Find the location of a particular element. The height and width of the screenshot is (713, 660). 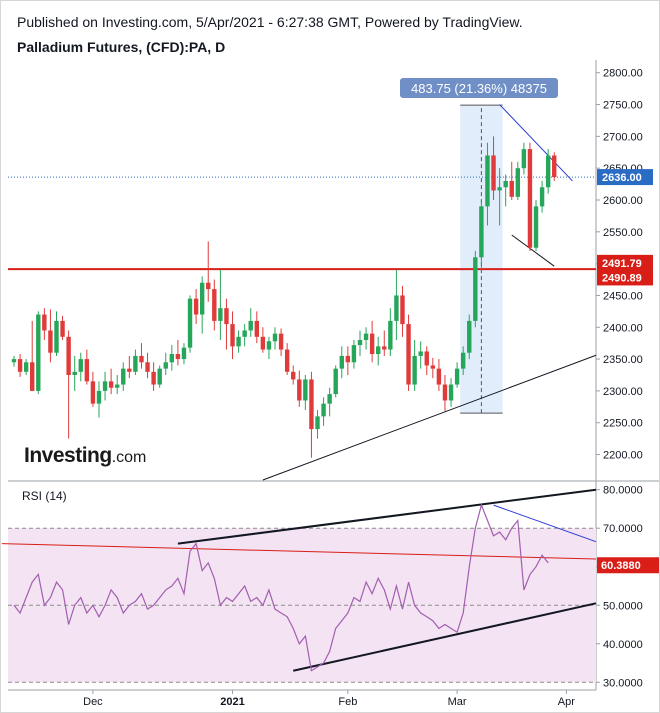

price-tick-label: 2550.00 is located at coordinates (623, 233).